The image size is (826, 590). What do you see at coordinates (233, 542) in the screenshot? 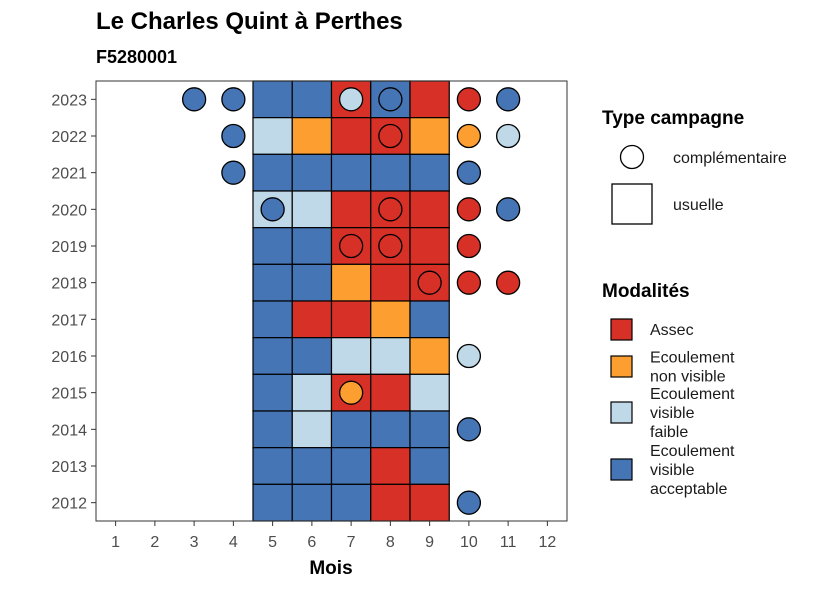
I see `x-tick-label-4: 4` at bounding box center [233, 542].